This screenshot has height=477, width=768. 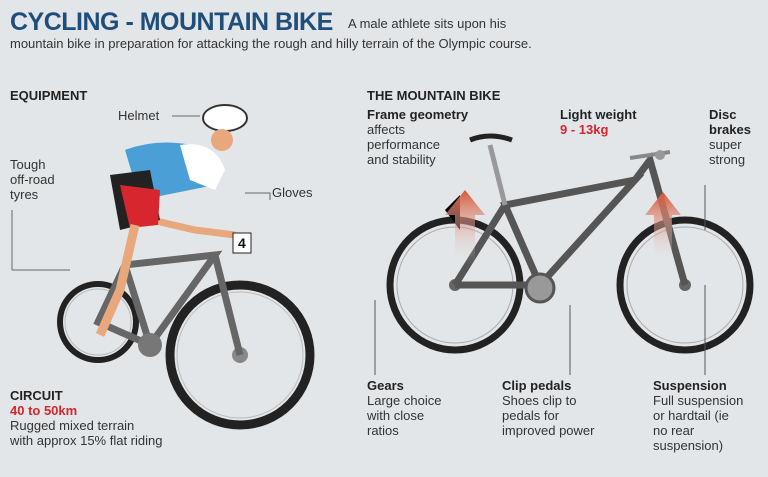 I want to click on gears-desc: with close, so click(x=396, y=415).